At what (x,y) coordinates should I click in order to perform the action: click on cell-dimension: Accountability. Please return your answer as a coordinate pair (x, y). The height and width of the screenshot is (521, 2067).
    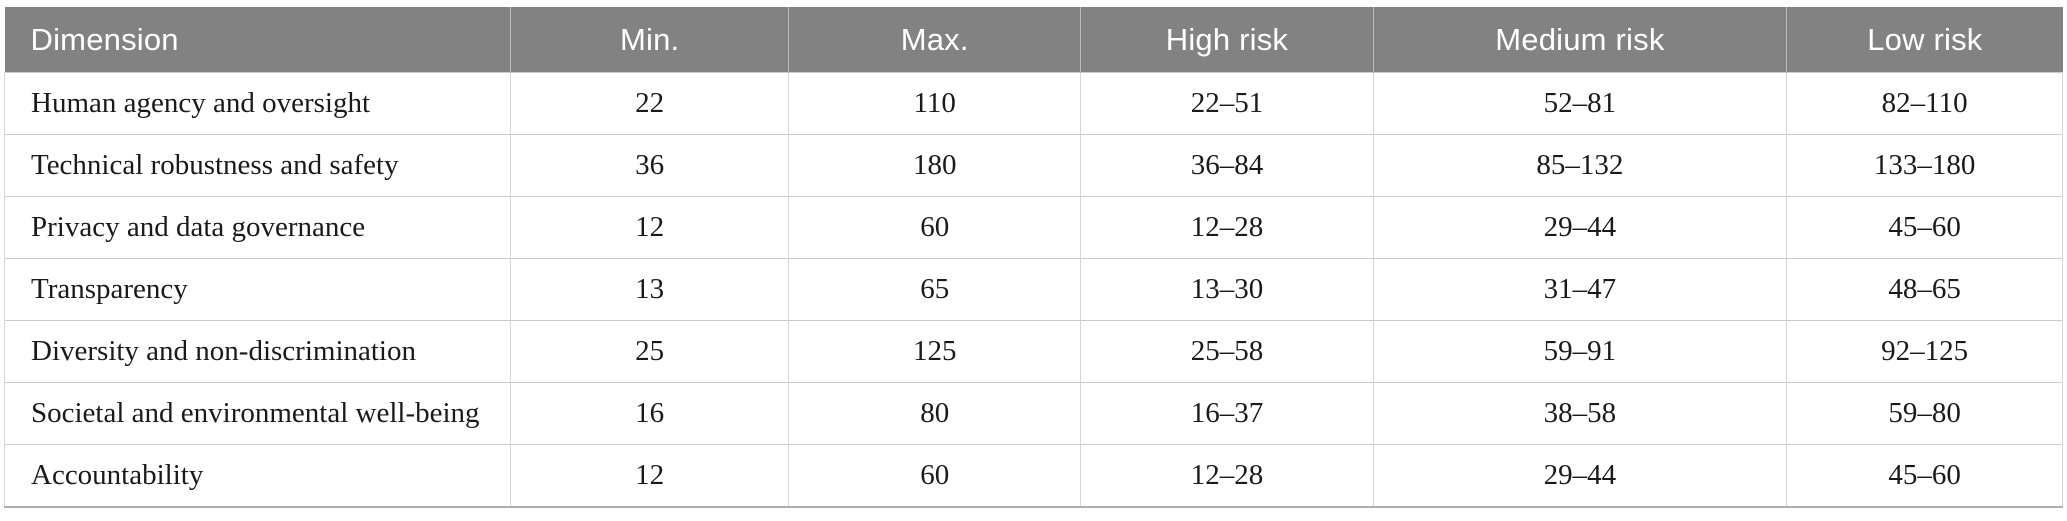
    Looking at the image, I should click on (257, 476).